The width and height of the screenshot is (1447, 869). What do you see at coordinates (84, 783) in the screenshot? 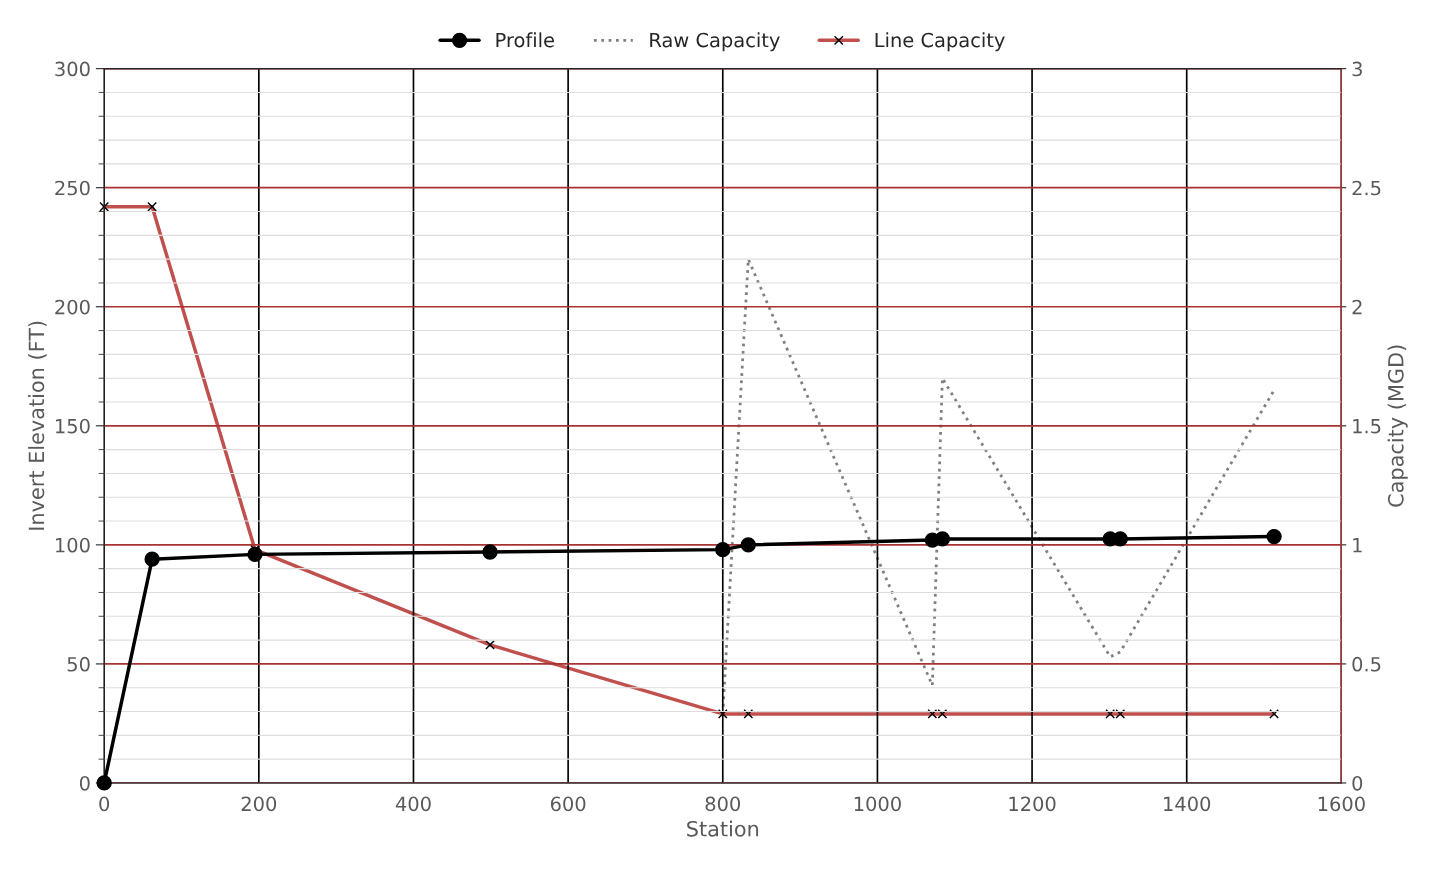
I see `y-tick-label: 0` at bounding box center [84, 783].